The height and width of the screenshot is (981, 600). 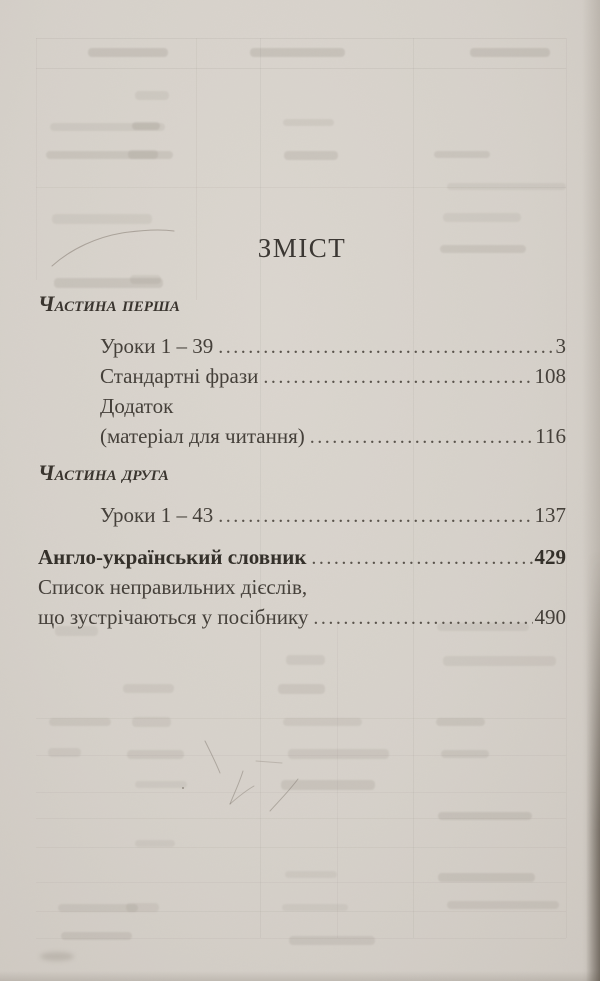 I want to click on toc-entry: Додаток, so click(x=302, y=406).